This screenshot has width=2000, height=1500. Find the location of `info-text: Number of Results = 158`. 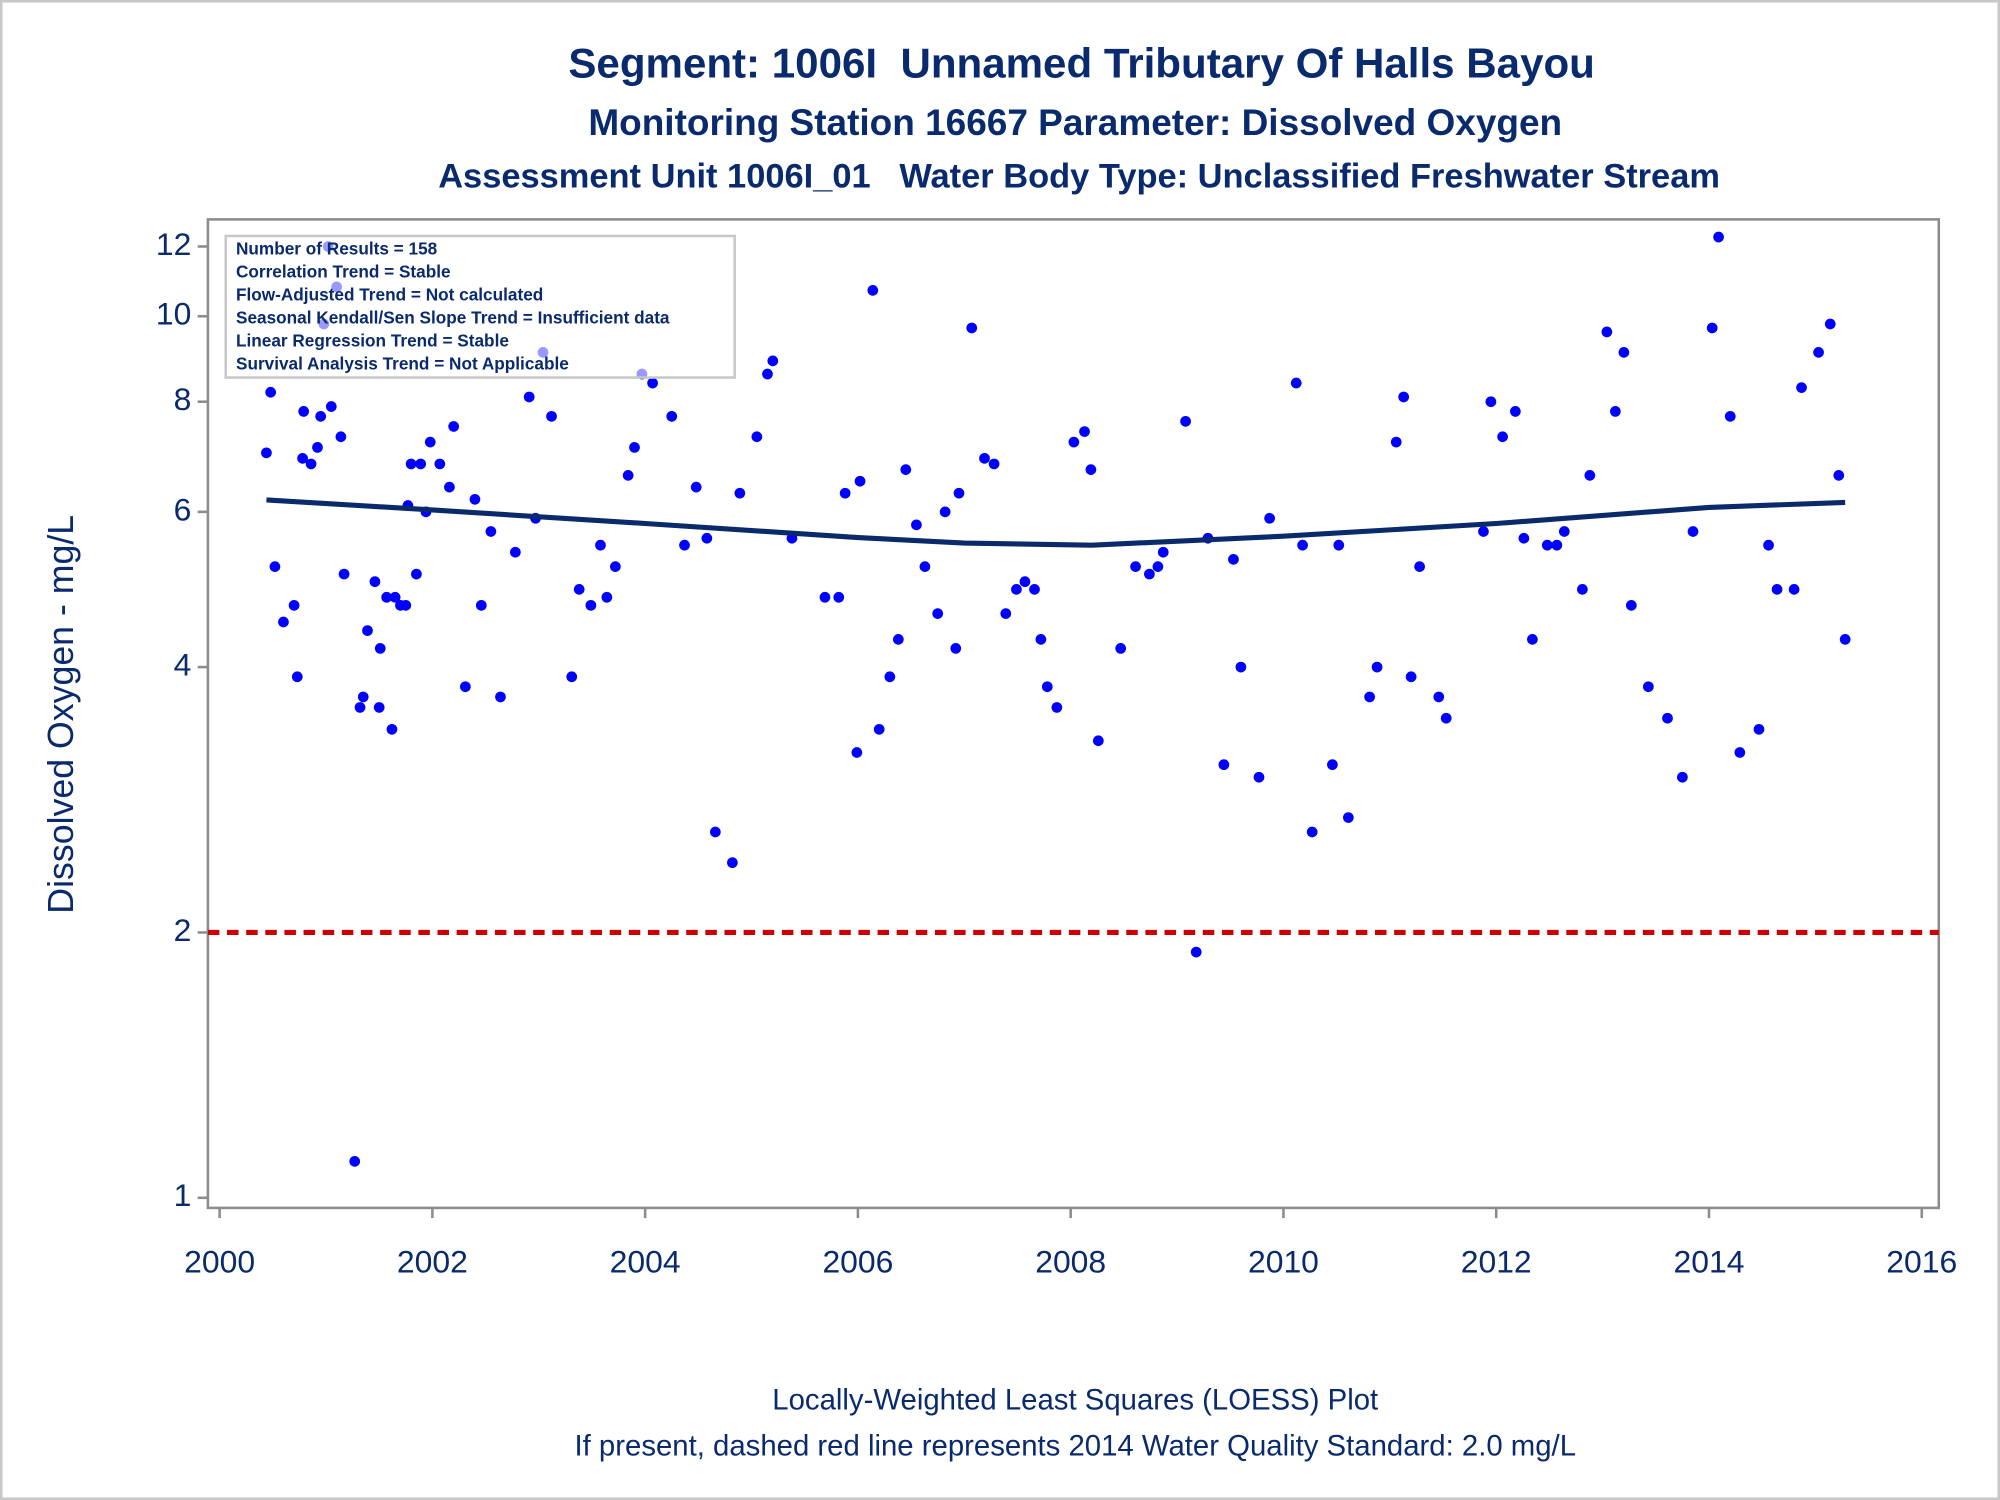

info-text: Number of Results = 158 is located at coordinates (337, 249).